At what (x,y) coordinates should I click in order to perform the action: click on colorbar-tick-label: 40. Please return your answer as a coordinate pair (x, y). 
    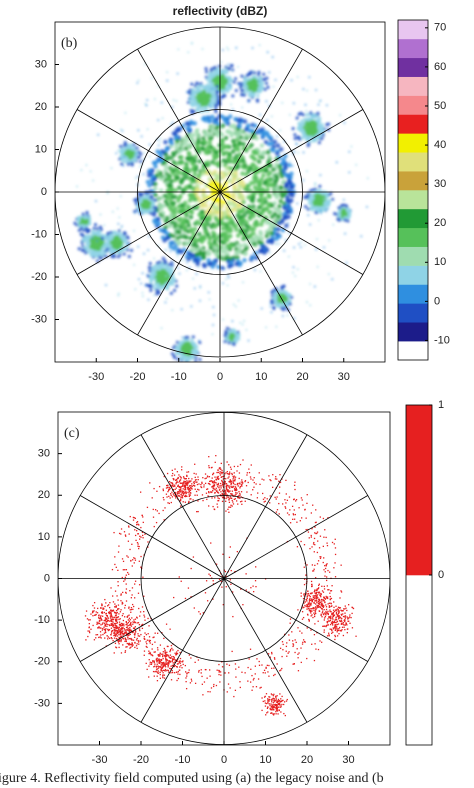
    Looking at the image, I should click on (440, 145).